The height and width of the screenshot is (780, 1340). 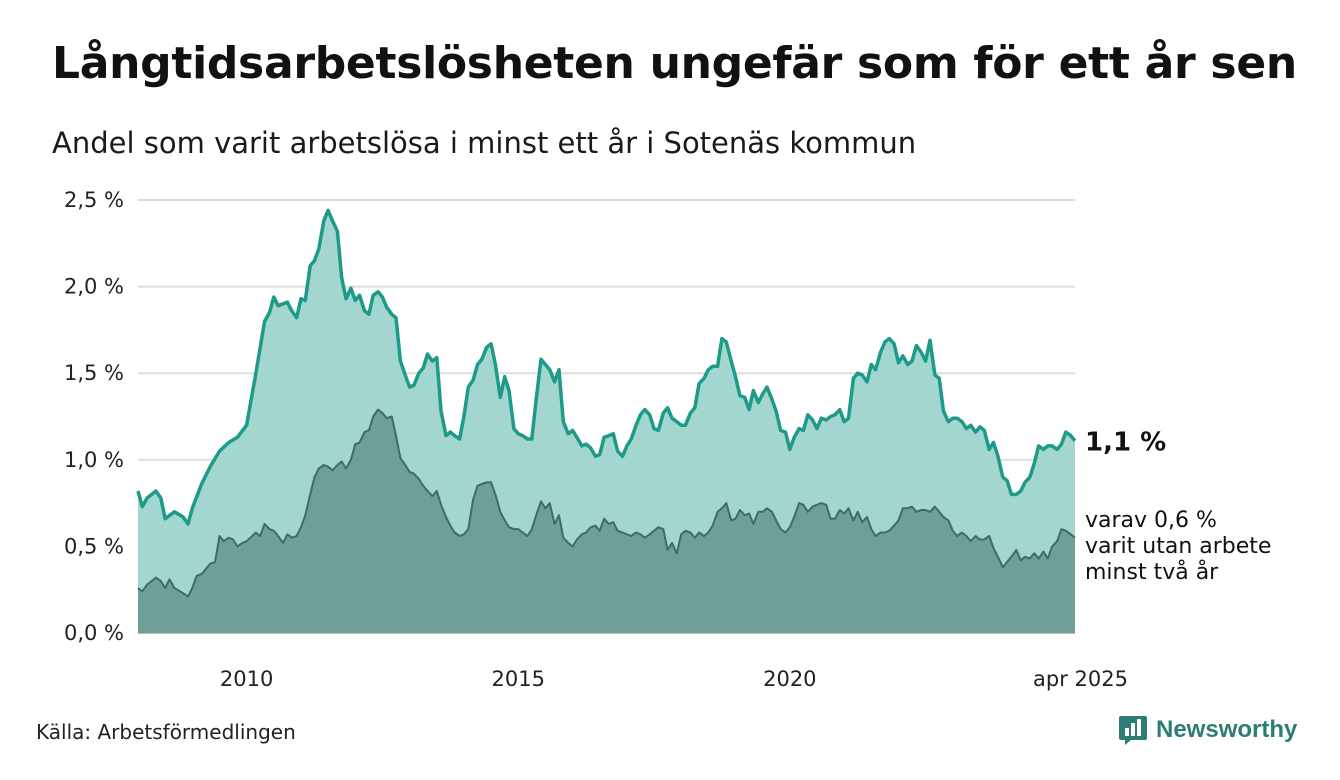 What do you see at coordinates (94, 373) in the screenshot?
I see `y-tick-label-3: 1,5 %` at bounding box center [94, 373].